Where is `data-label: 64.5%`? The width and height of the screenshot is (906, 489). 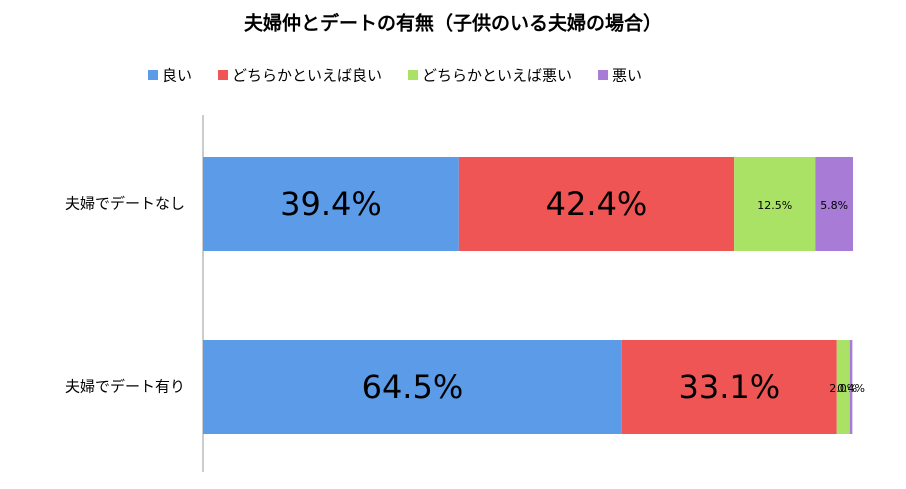
data-label: 64.5% is located at coordinates (413, 387).